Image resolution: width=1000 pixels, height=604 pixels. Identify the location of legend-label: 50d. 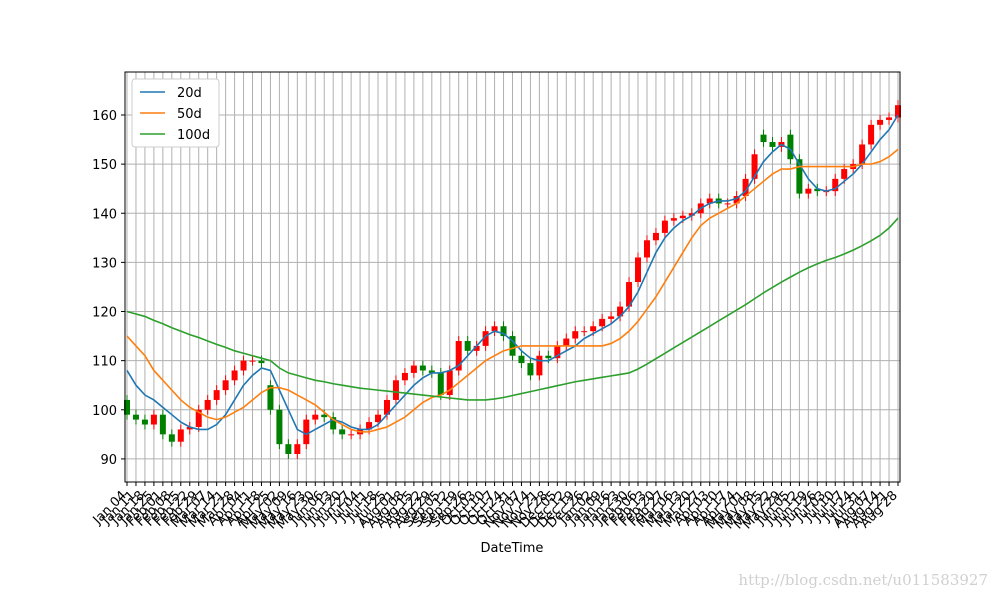
(189, 114).